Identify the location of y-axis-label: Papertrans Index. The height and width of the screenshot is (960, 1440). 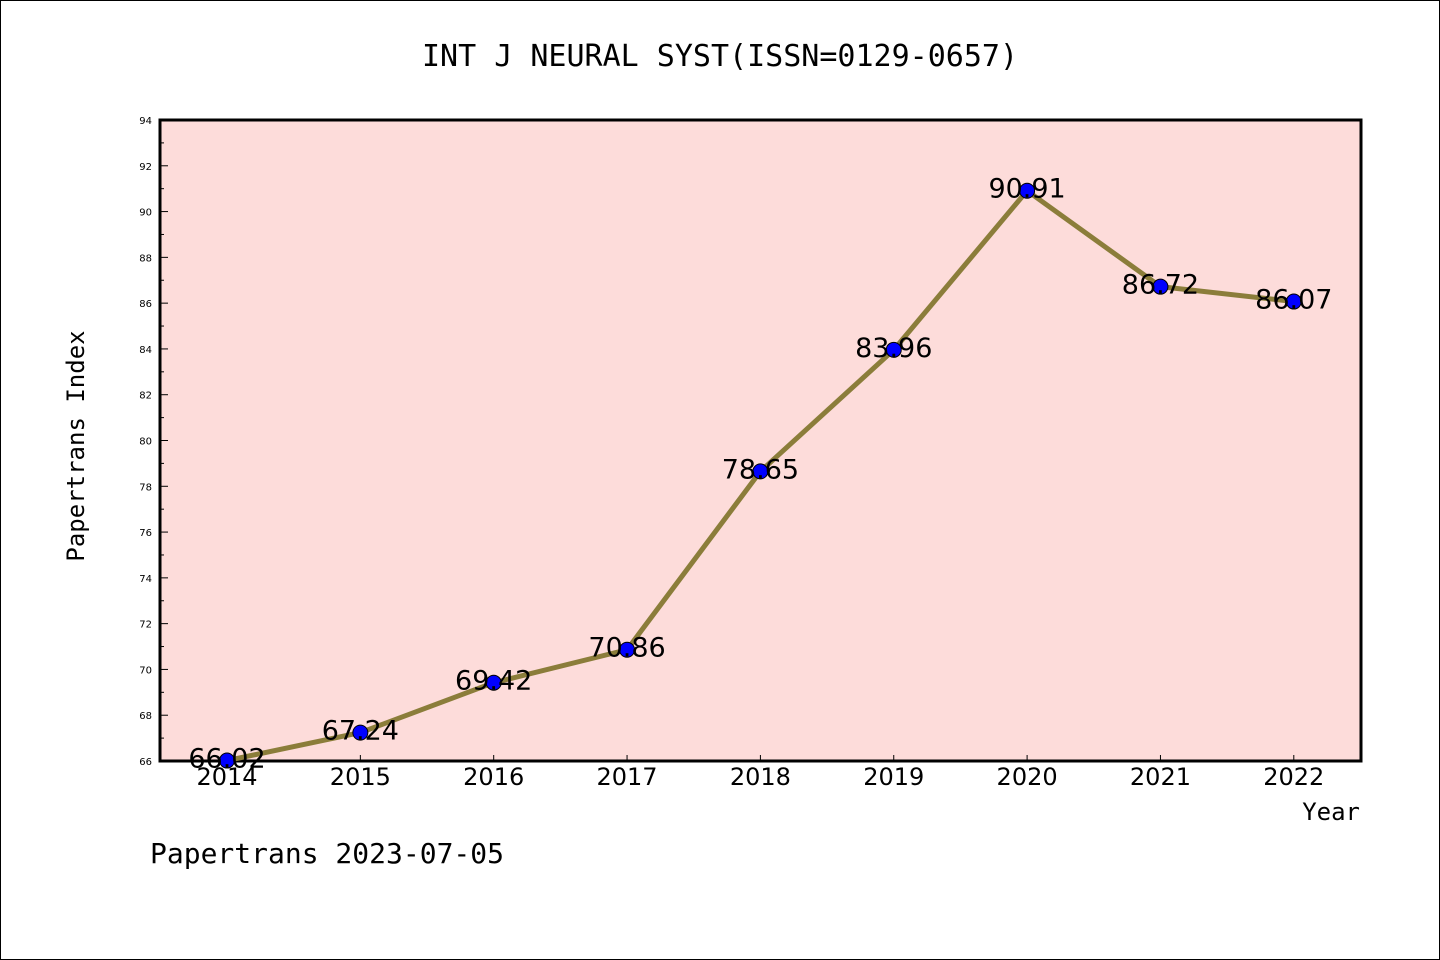
(76, 445).